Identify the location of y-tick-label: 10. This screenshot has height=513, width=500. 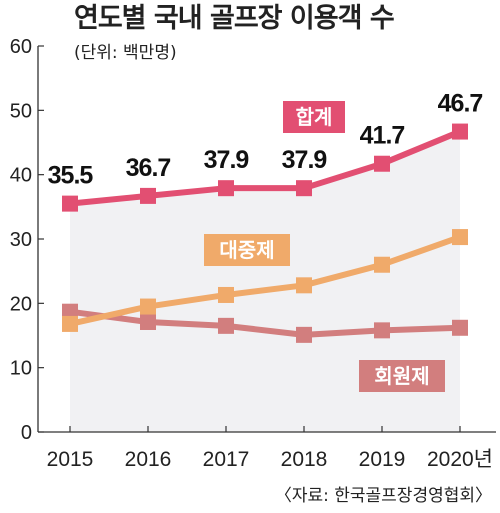
(21, 369).